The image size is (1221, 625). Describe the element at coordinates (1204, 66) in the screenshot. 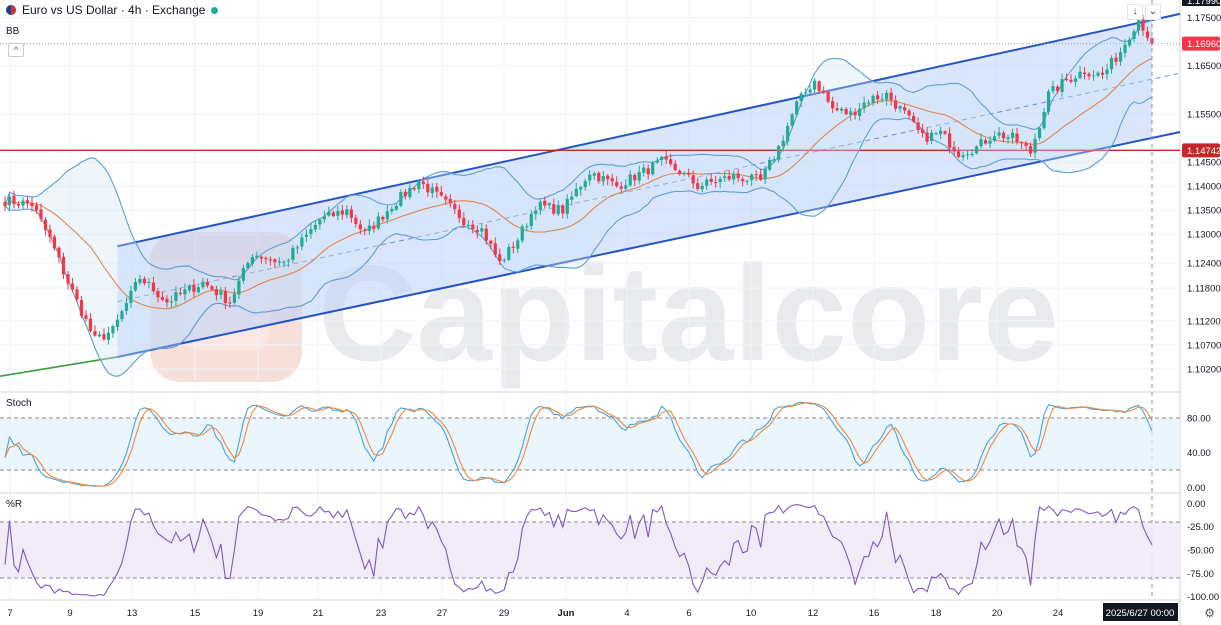

I see `price-tick-label: 1.16500` at that location.